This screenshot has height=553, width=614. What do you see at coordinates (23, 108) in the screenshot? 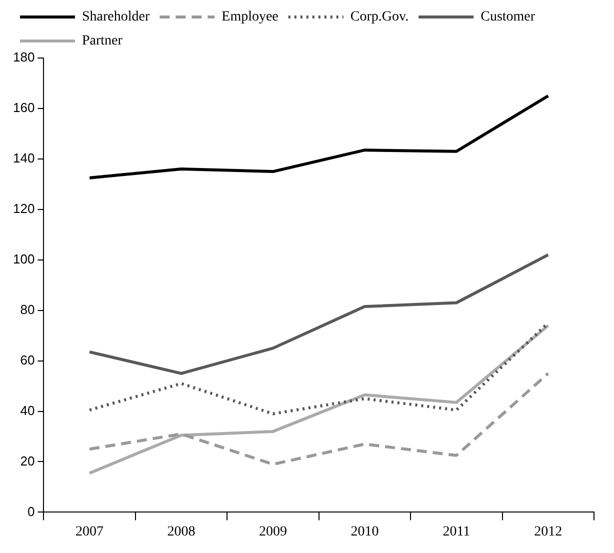
I see `y-tick-label: 160` at bounding box center [23, 108].